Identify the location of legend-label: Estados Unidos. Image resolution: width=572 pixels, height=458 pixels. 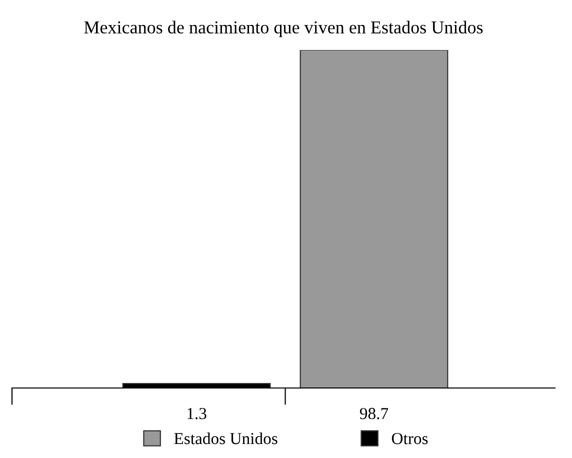
(226, 438).